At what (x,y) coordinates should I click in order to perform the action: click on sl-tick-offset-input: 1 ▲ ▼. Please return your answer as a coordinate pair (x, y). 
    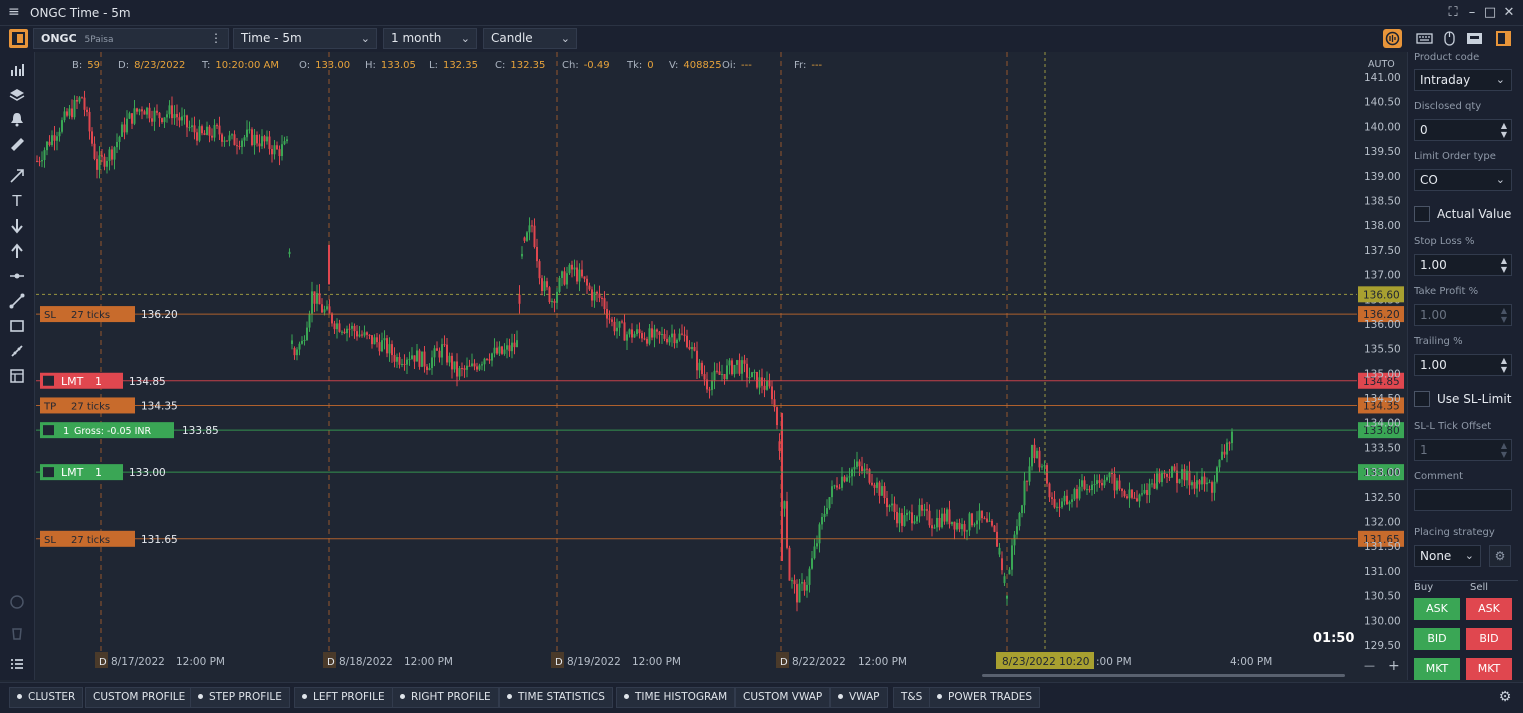
    Looking at the image, I should click on (1463, 450).